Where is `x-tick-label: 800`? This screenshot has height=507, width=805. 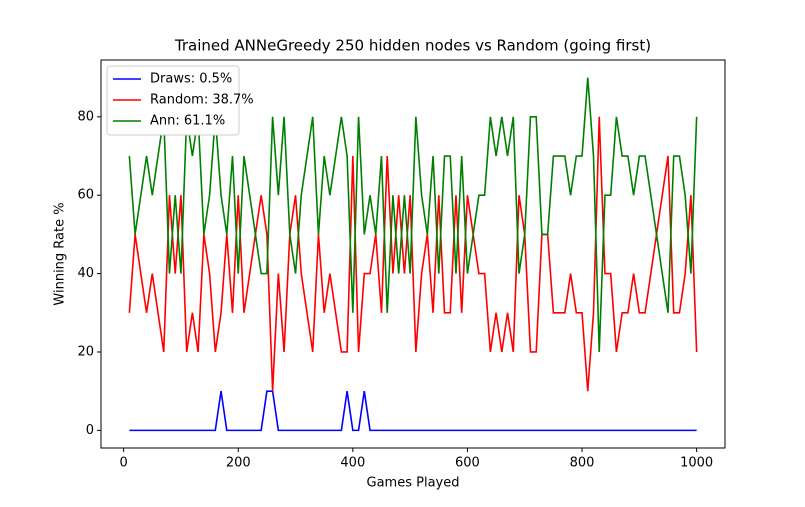
x-tick-label: 800 is located at coordinates (582, 463).